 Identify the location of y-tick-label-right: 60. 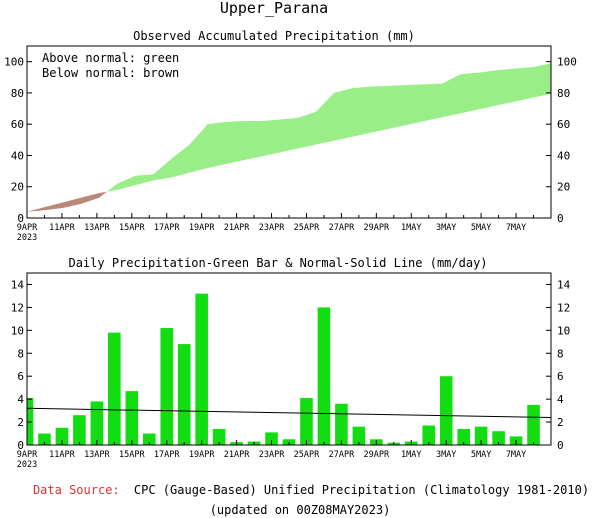
(563, 124).